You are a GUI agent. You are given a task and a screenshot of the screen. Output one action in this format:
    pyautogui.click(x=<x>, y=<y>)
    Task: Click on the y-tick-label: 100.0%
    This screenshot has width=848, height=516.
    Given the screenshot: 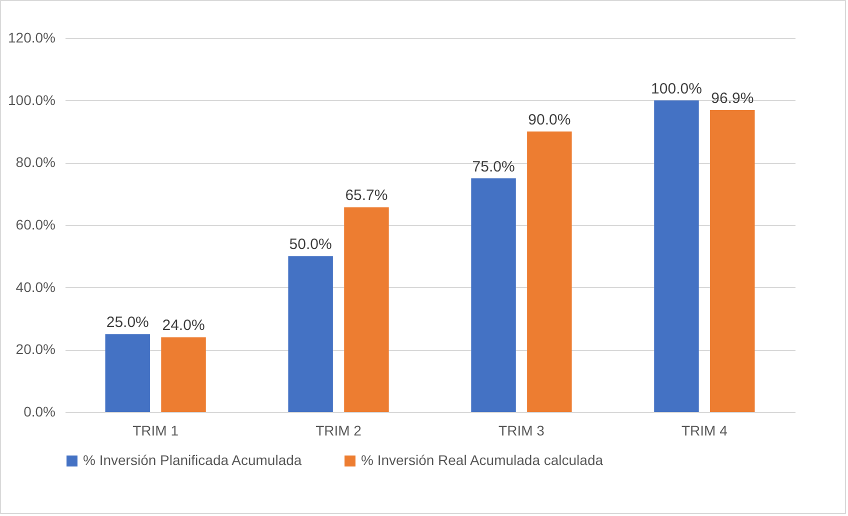 What is the action you would take?
    pyautogui.click(x=32, y=100)
    